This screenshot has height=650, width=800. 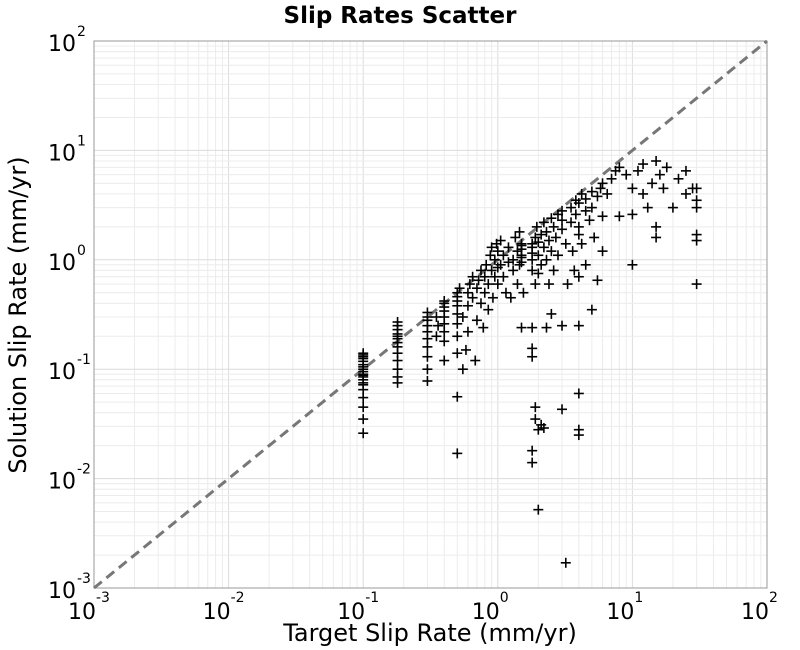 What do you see at coordinates (84, 579) in the screenshot?
I see `y-tick-exponent: -3` at bounding box center [84, 579].